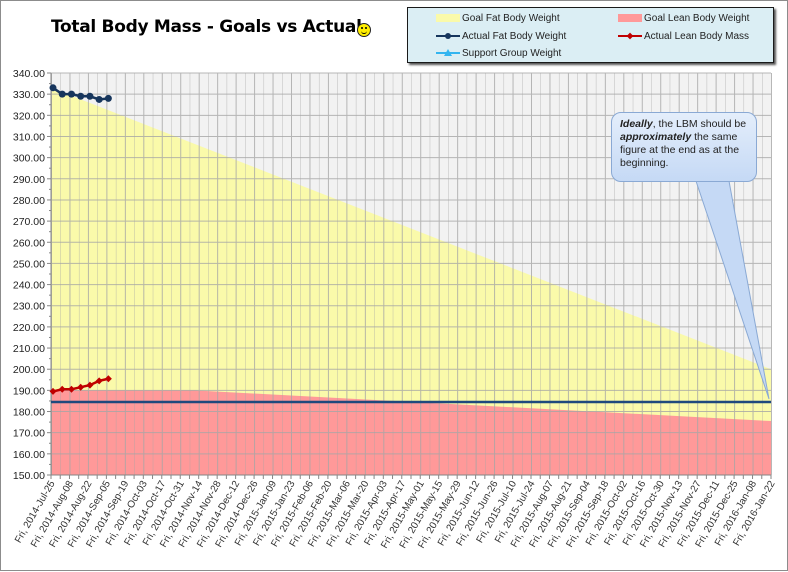  What do you see at coordinates (29, 476) in the screenshot?
I see `svg-text: 150.00` at bounding box center [29, 476].